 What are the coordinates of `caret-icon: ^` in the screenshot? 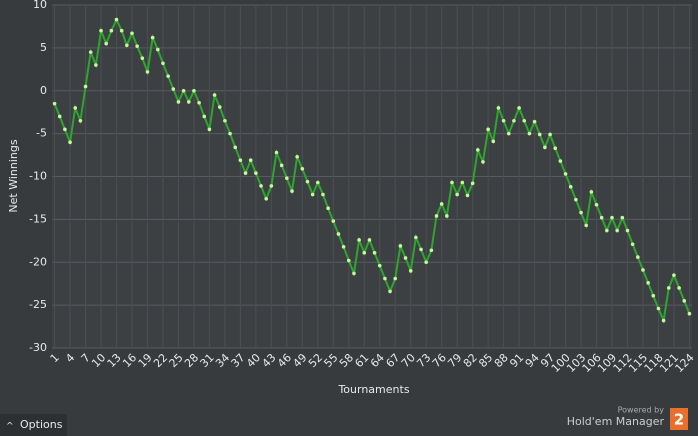 It's located at (10, 427).